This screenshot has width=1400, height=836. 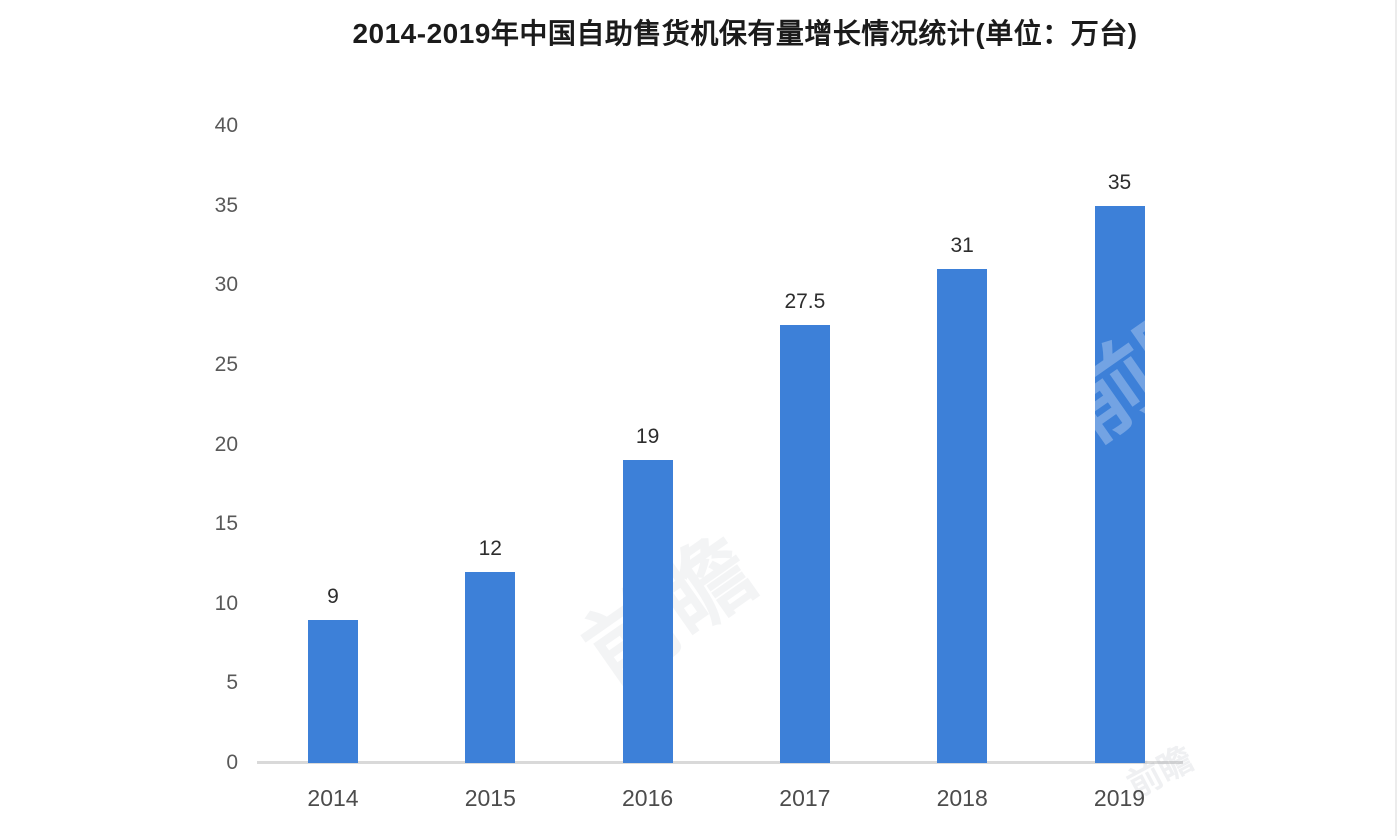 I want to click on bar-value-label: 35, so click(x=1119, y=182).